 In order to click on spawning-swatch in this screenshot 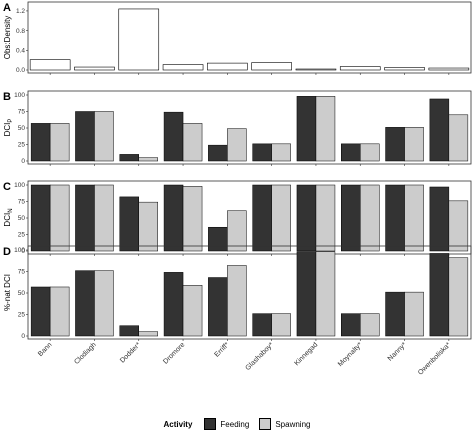, I will do `click(265, 424)`.